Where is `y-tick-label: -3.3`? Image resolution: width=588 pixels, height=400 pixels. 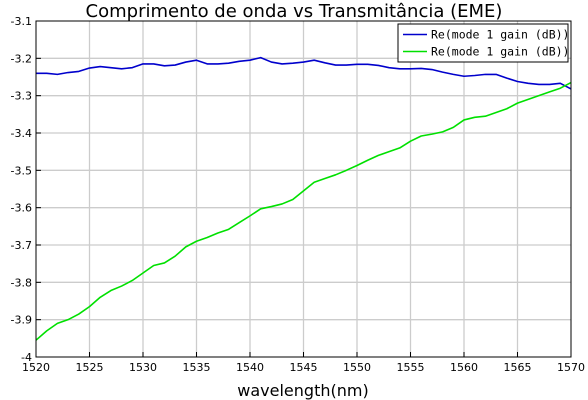
y-tick-label: -3.3 is located at coordinates (21, 96).